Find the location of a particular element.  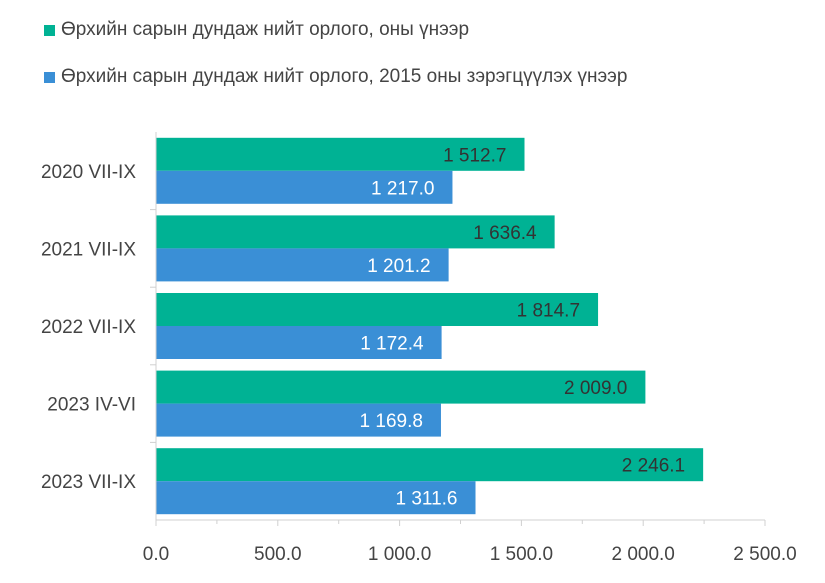

x-tick-label: 1 000.0 is located at coordinates (399, 554).